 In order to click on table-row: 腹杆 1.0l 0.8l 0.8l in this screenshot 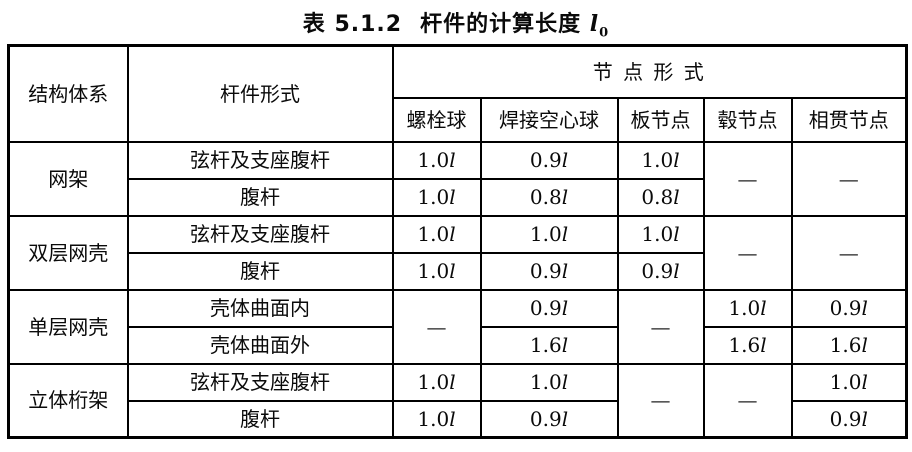, I will do `click(458, 197)`.